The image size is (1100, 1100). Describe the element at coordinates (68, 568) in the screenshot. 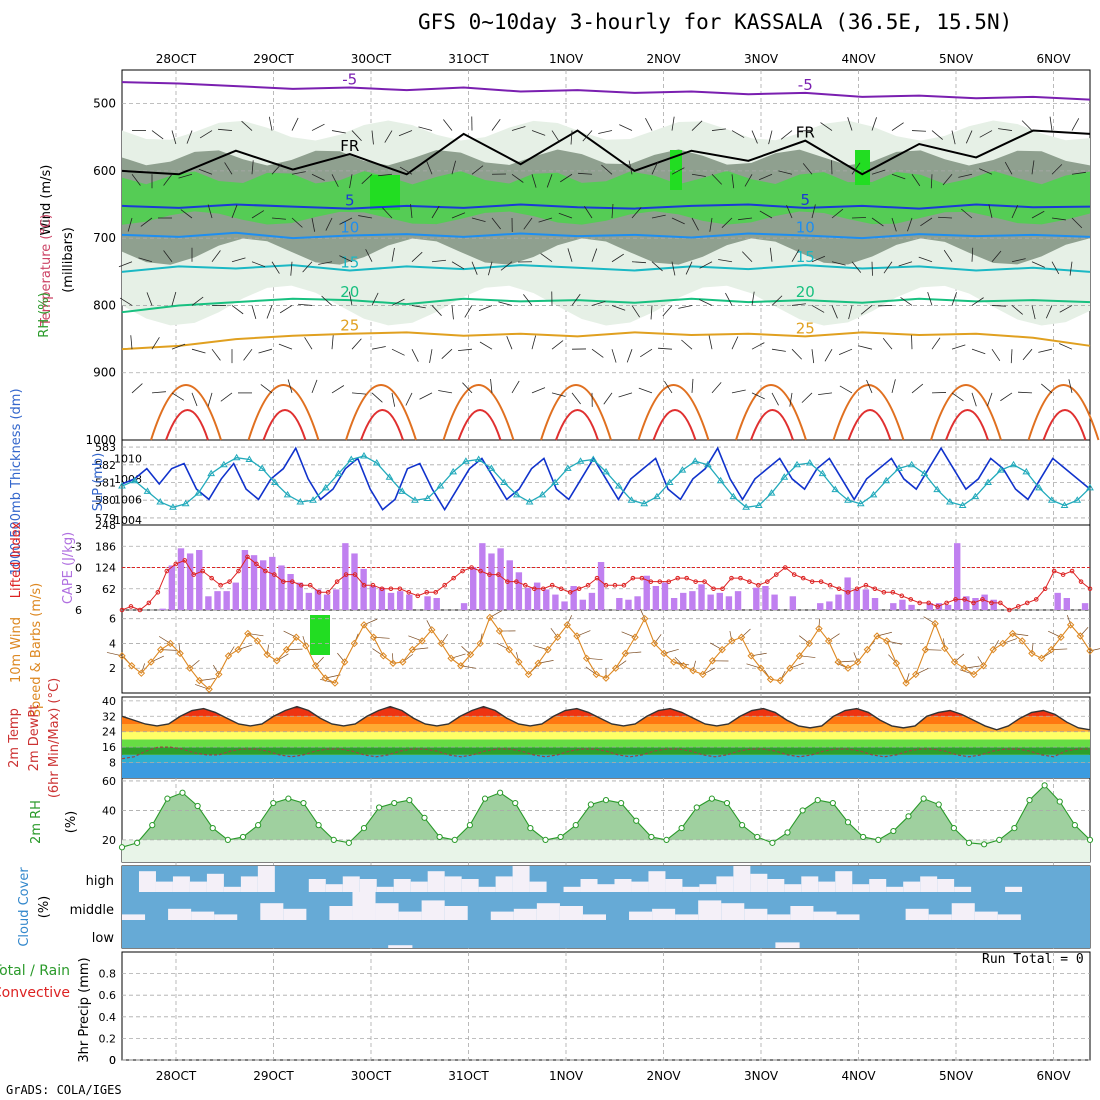

I see `cape-ylabel: CAPE (J/kg)` at that location.